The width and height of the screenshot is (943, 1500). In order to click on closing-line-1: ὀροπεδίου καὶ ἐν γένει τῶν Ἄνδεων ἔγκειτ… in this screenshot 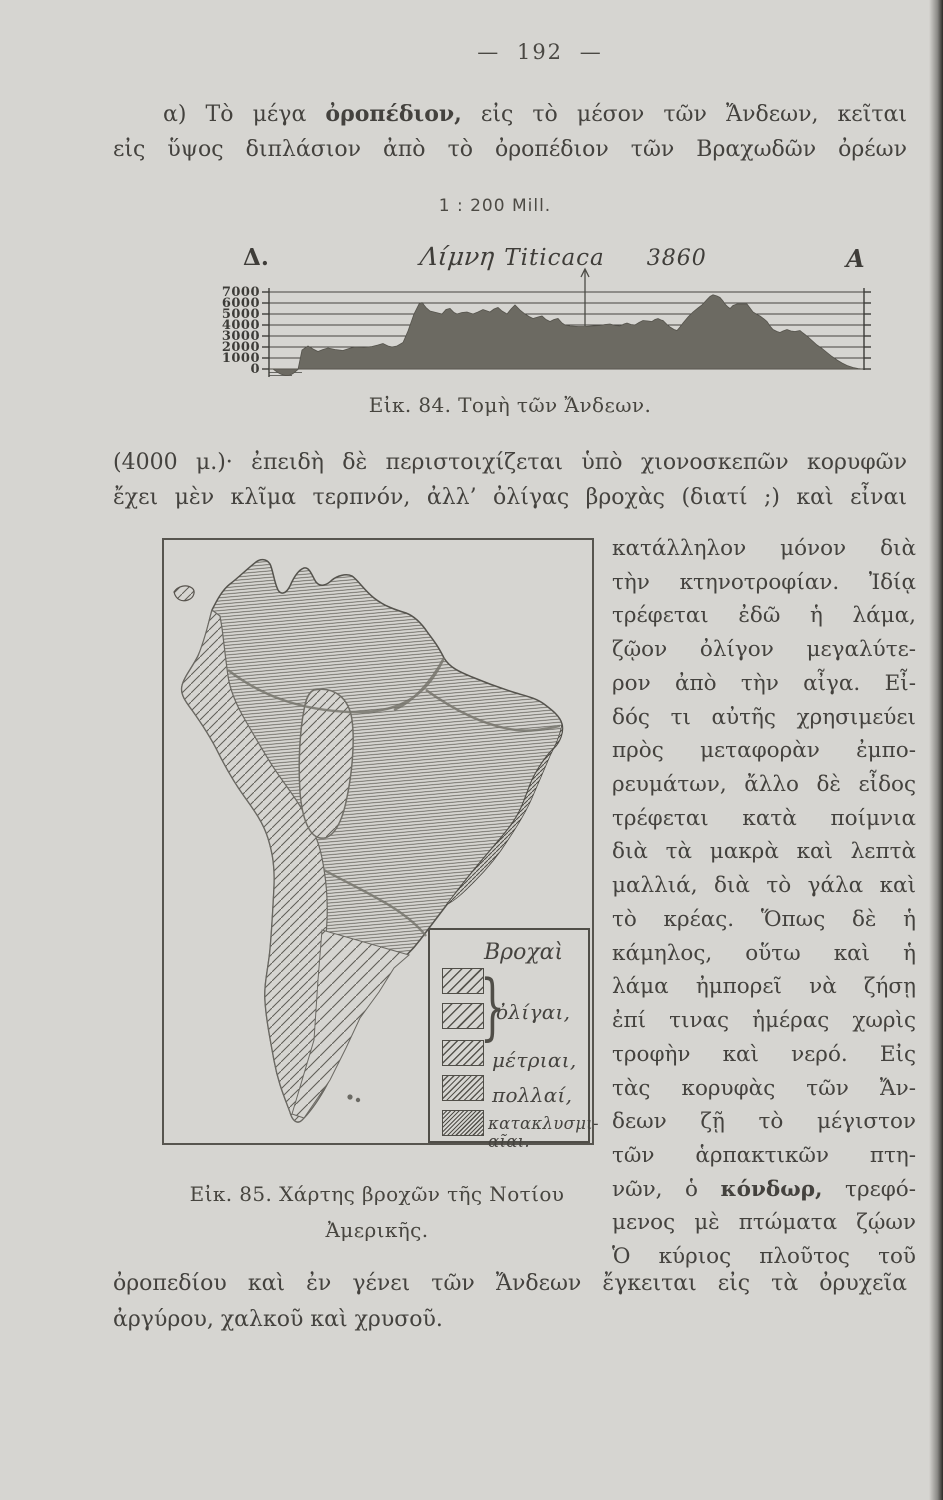, I will do `click(510, 1283)`.